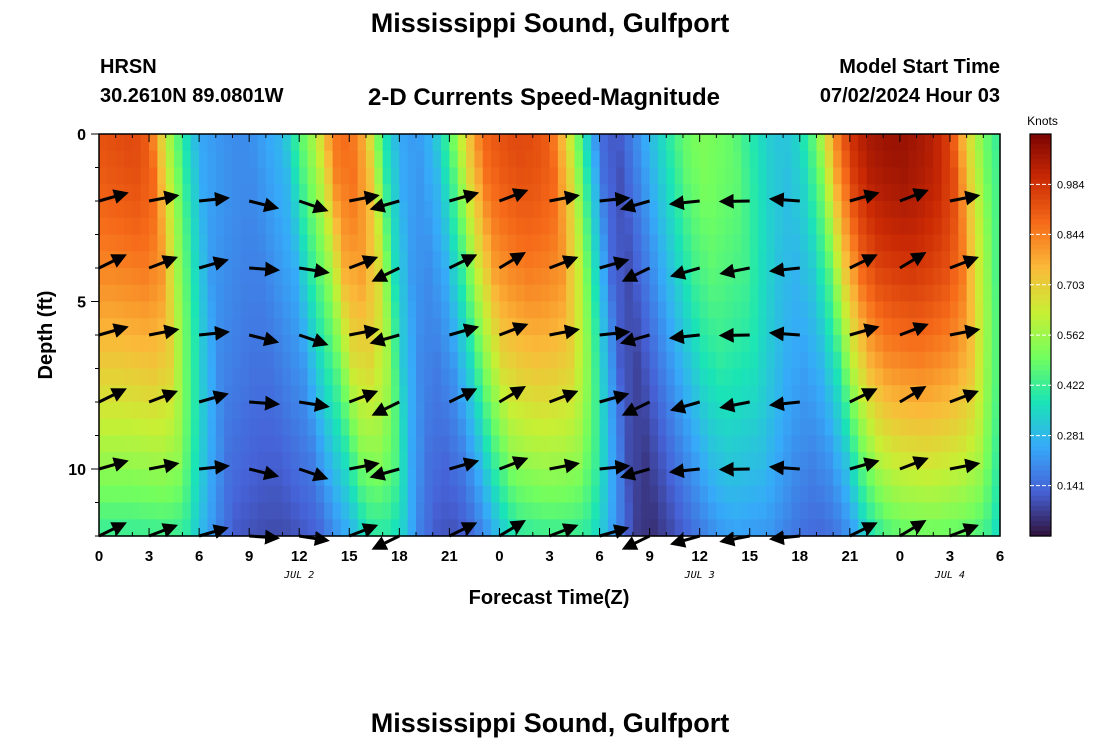 This screenshot has width=1100, height=750. Describe the element at coordinates (1071, 487) in the screenshot. I see `colorbar-tick-label: 0.141` at that location.